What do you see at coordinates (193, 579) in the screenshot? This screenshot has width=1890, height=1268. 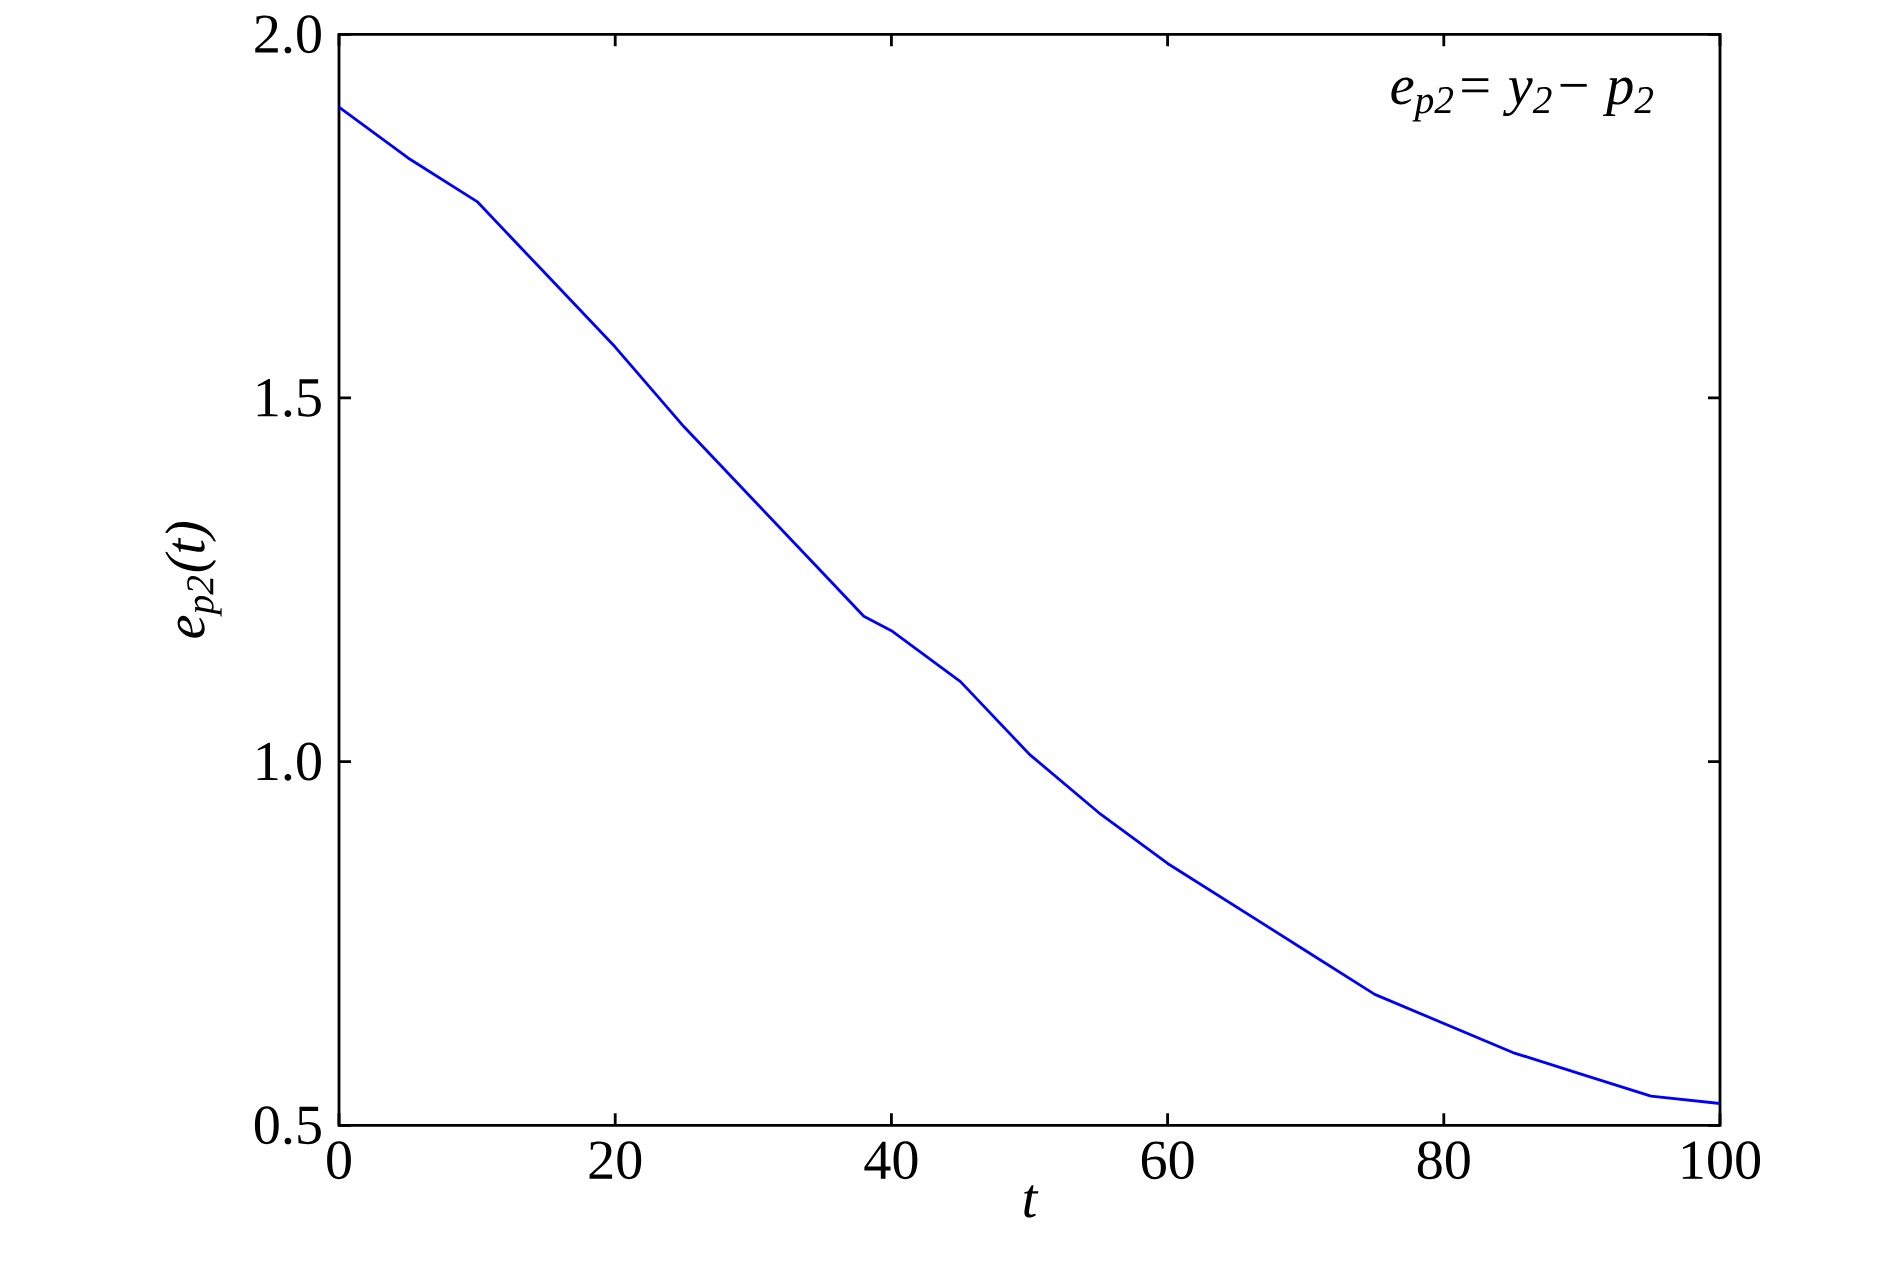 I see `y-axis-title: e$_{p2}$(t)` at bounding box center [193, 579].